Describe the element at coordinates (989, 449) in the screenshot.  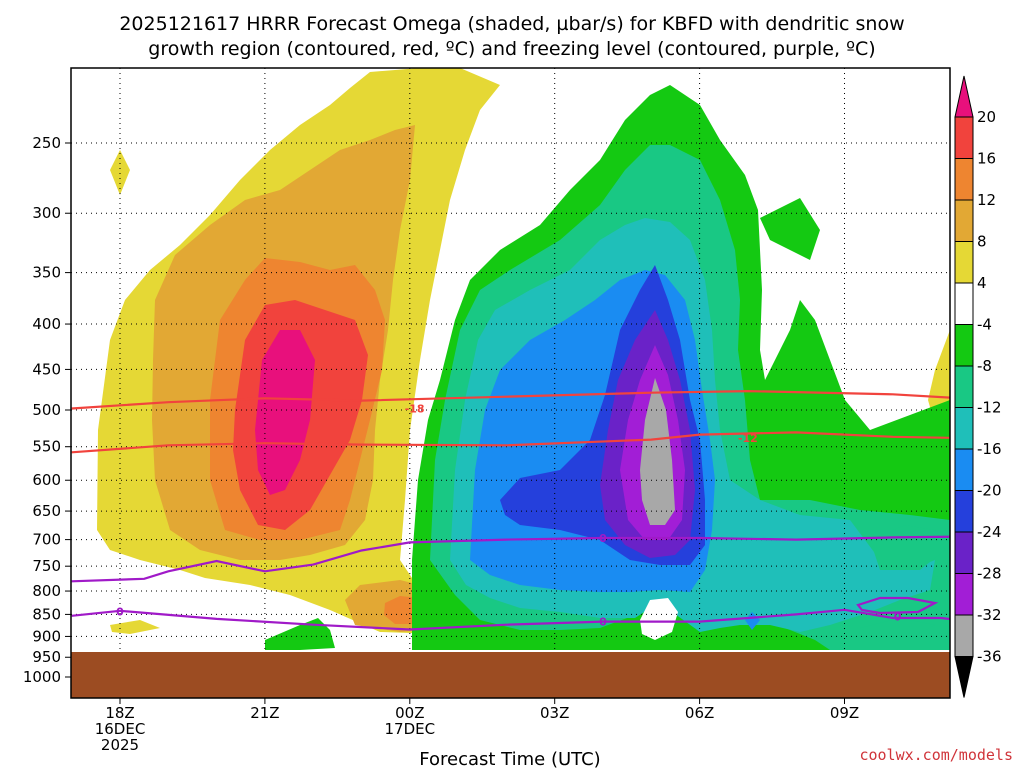
I see `colorbar-label: -16` at that location.